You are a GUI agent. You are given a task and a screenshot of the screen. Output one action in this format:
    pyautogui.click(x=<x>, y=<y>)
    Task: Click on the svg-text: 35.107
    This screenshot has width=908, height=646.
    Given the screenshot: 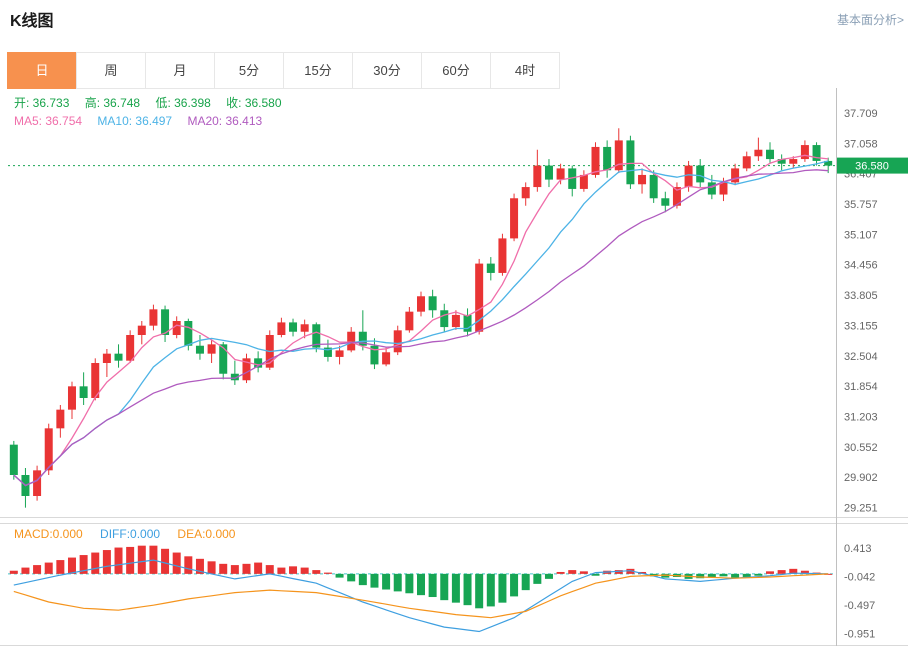 What is the action you would take?
    pyautogui.click(x=861, y=235)
    